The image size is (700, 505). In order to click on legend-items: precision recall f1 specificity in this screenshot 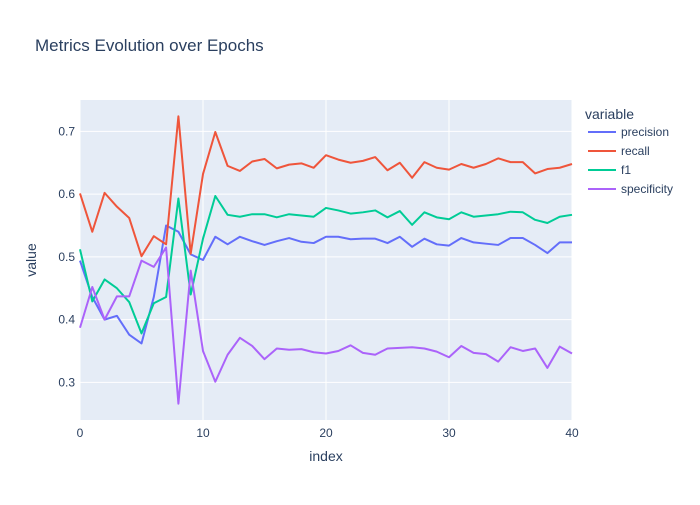, I will do `click(630, 160)`.